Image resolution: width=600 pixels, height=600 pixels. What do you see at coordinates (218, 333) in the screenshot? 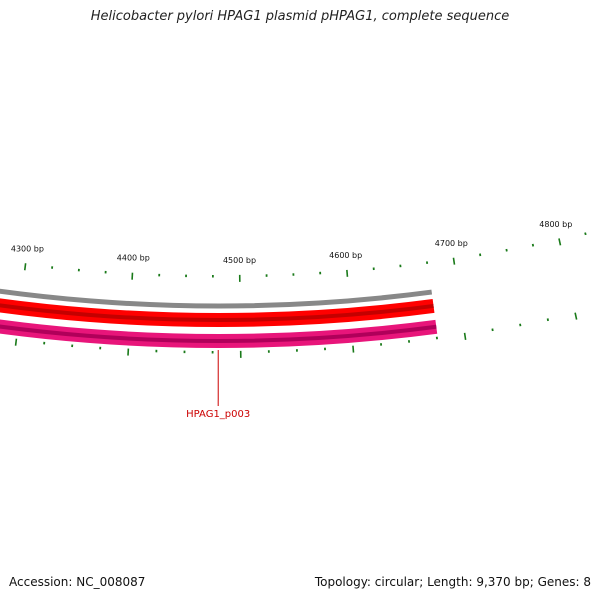
I see `reverse-gene-ring-core` at bounding box center [218, 333].